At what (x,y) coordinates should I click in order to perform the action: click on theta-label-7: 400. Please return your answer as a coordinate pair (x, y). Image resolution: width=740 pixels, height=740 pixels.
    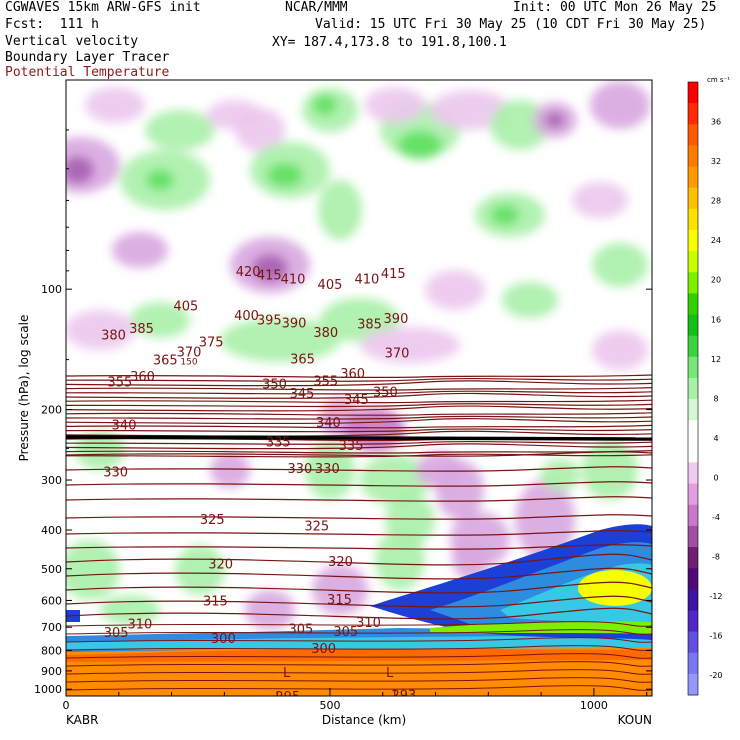
    Looking at the image, I should click on (246, 316).